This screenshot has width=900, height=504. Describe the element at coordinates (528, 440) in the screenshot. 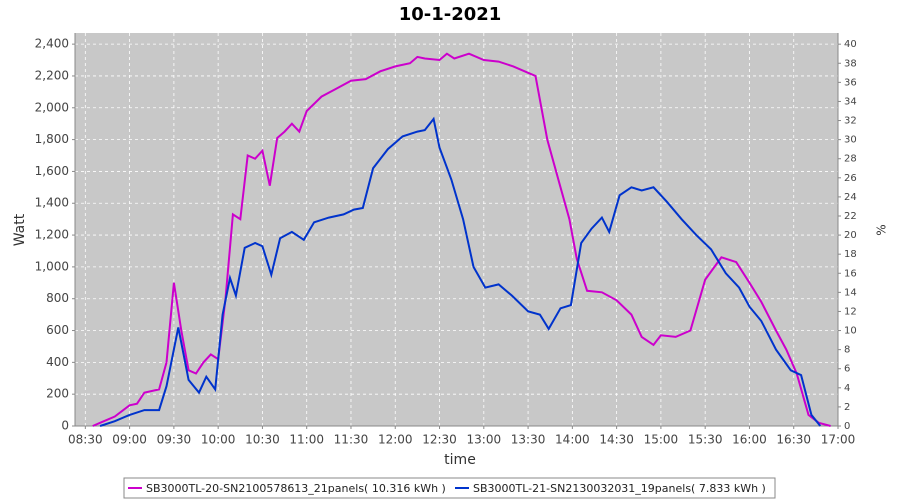

I see `x-tick-label: 13:30` at that location.